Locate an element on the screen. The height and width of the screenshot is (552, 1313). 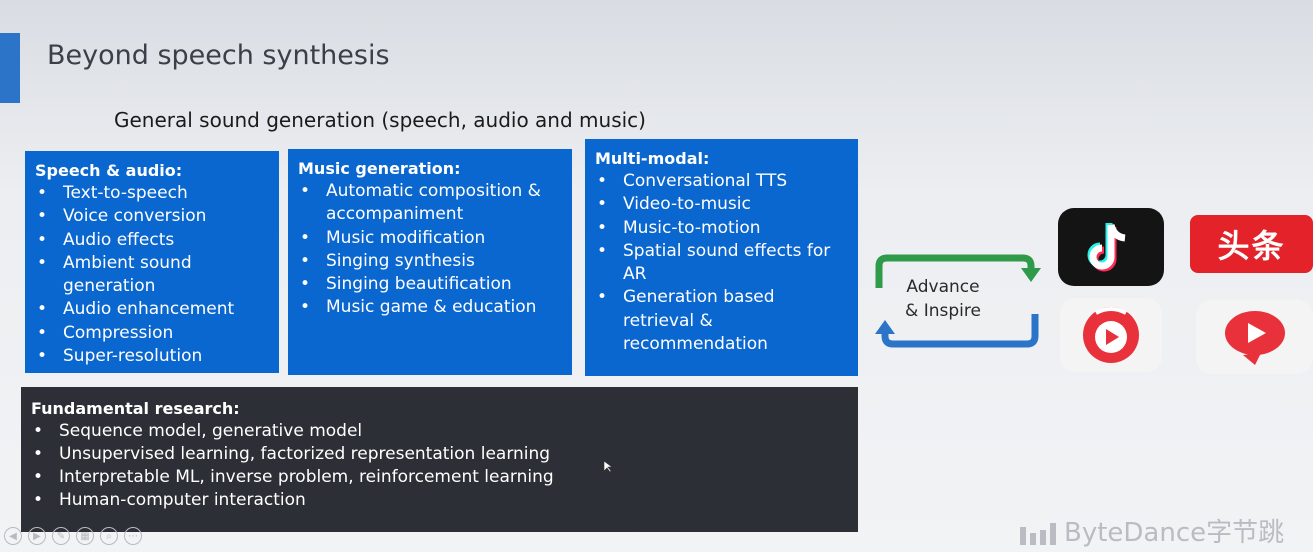
advance-inspire-cycle-arrows is located at coordinates (958, 301).